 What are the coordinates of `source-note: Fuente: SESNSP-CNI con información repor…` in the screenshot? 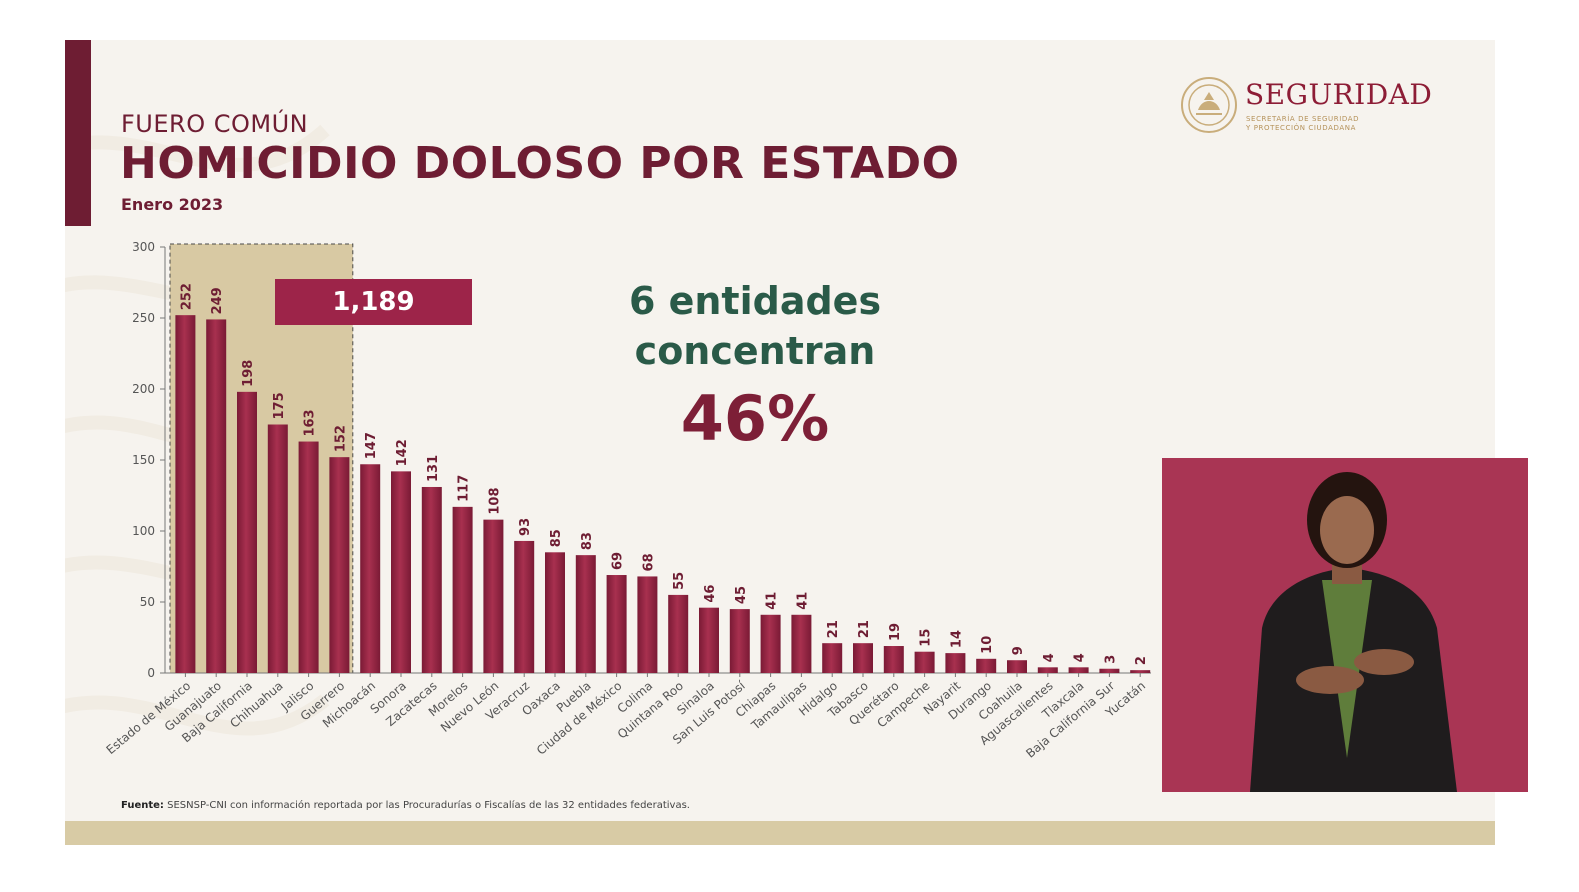 It's located at (405, 805).